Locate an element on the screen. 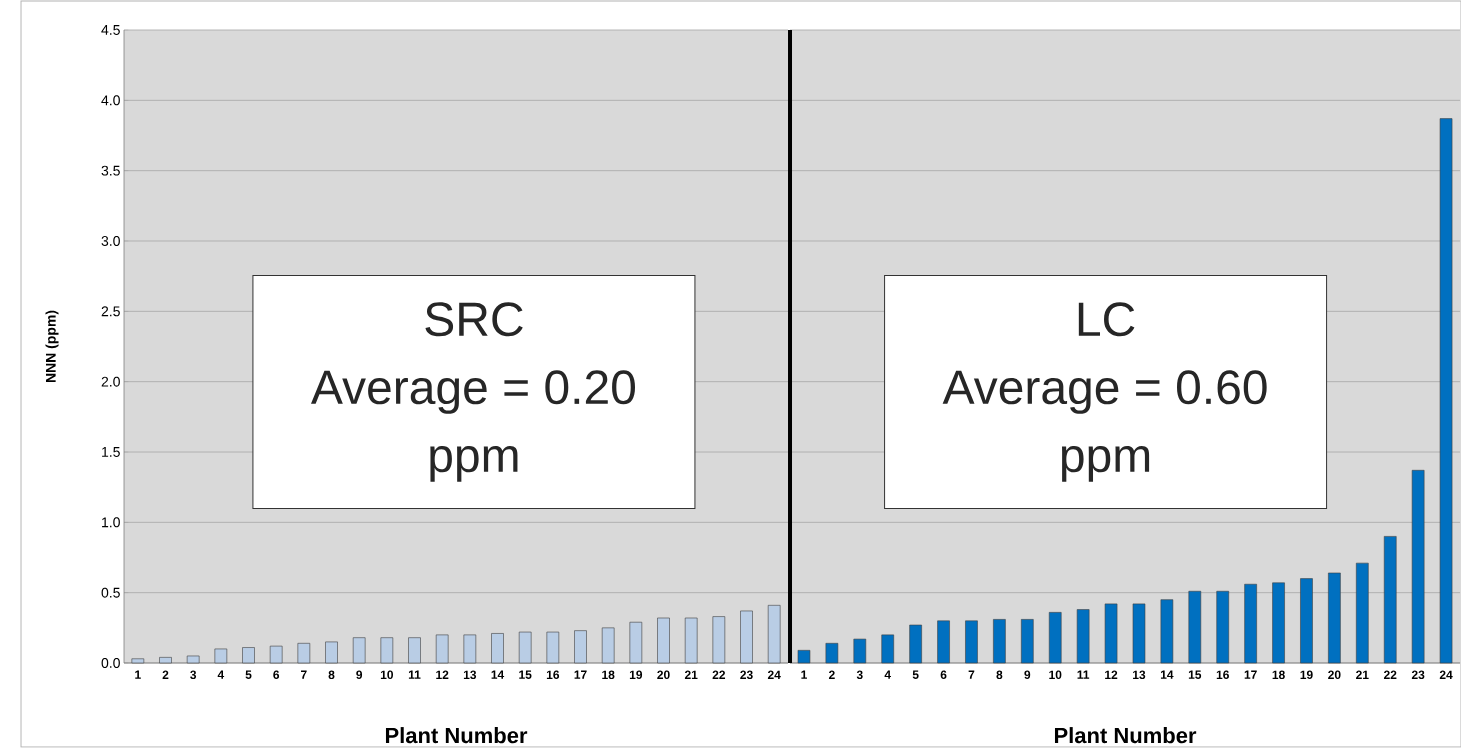 The image size is (1461, 750). x-tick-label: 17 is located at coordinates (580, 674).